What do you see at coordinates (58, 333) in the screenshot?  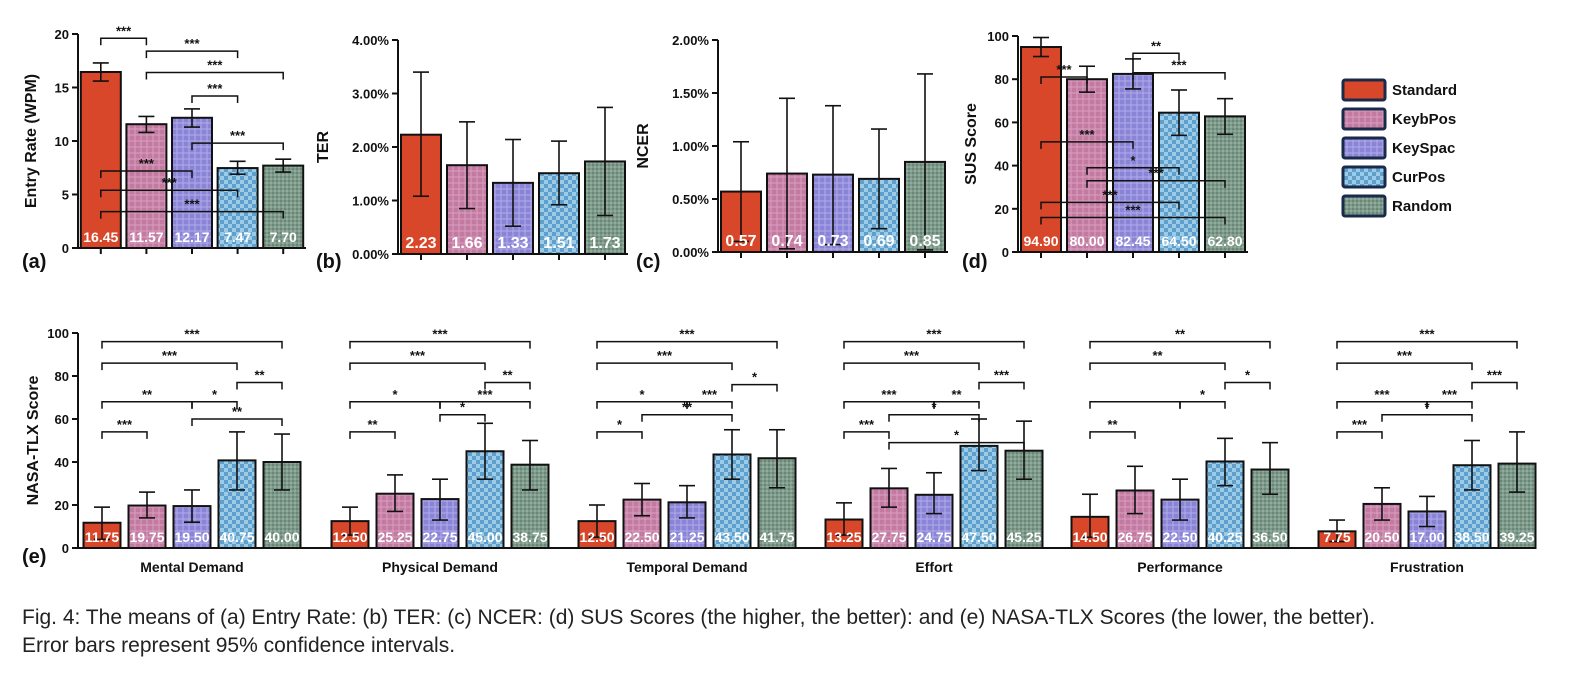 I see `panel-e-ytick-label: 100` at bounding box center [58, 333].